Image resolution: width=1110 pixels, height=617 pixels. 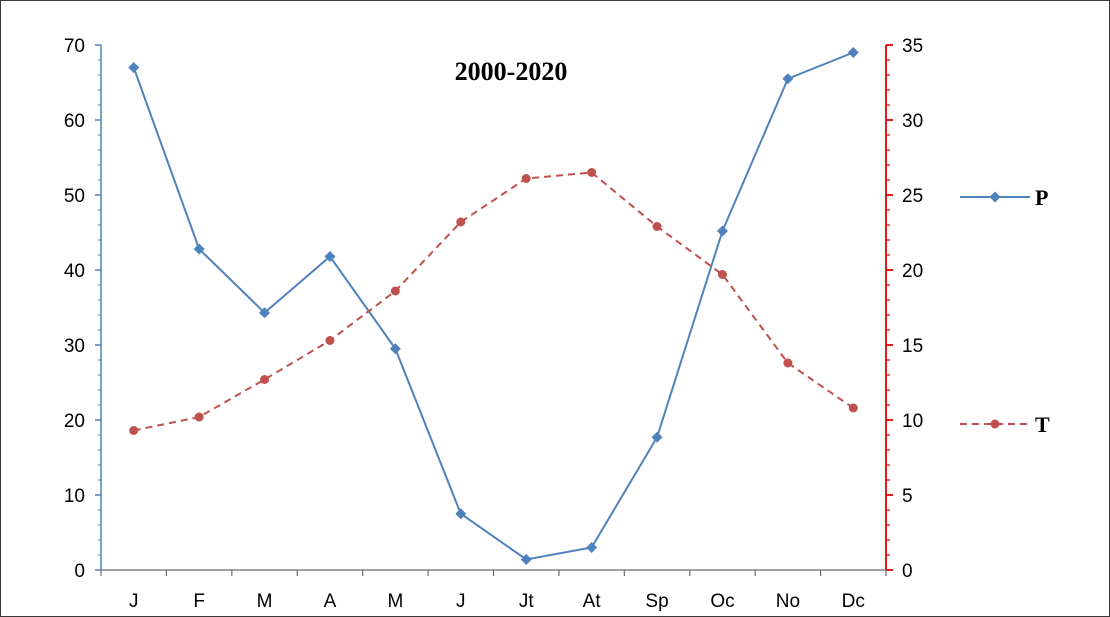 I want to click on left-axis-tick-label: 10, so click(x=74, y=496).